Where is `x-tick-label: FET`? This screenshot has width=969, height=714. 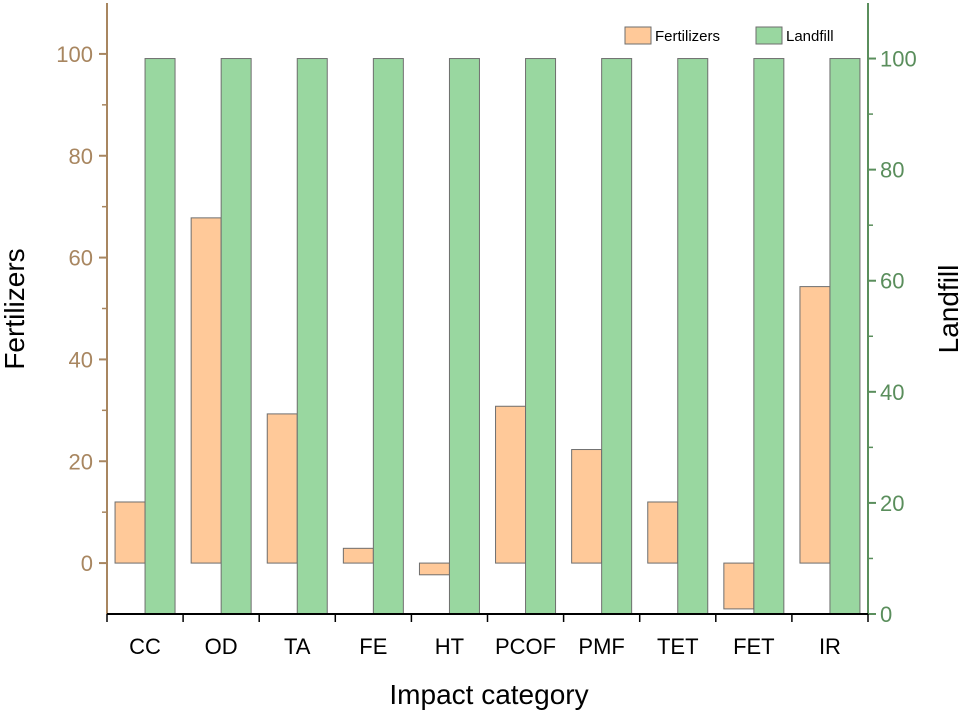
x-tick-label: FET is located at coordinates (754, 646).